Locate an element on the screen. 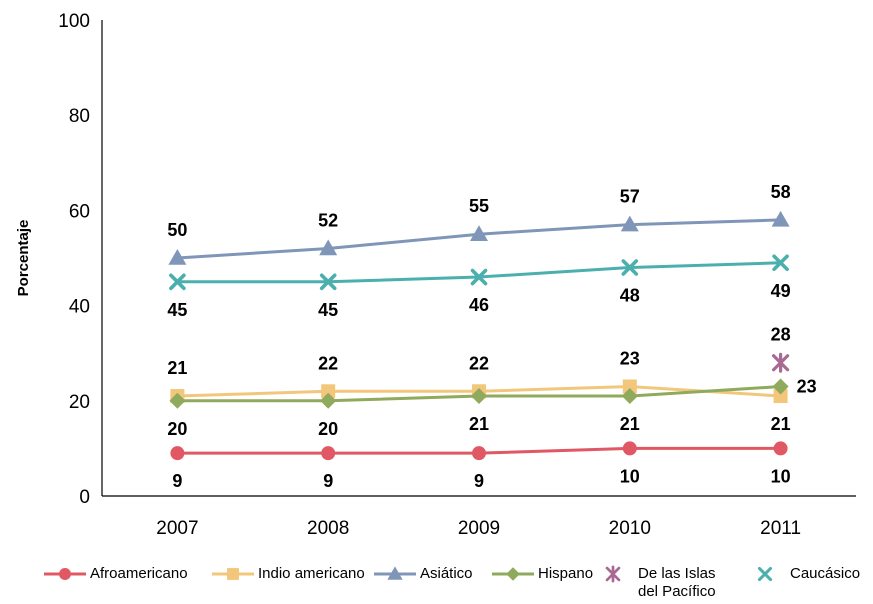  y-axis-title: Porcentaje is located at coordinates (23, 258).